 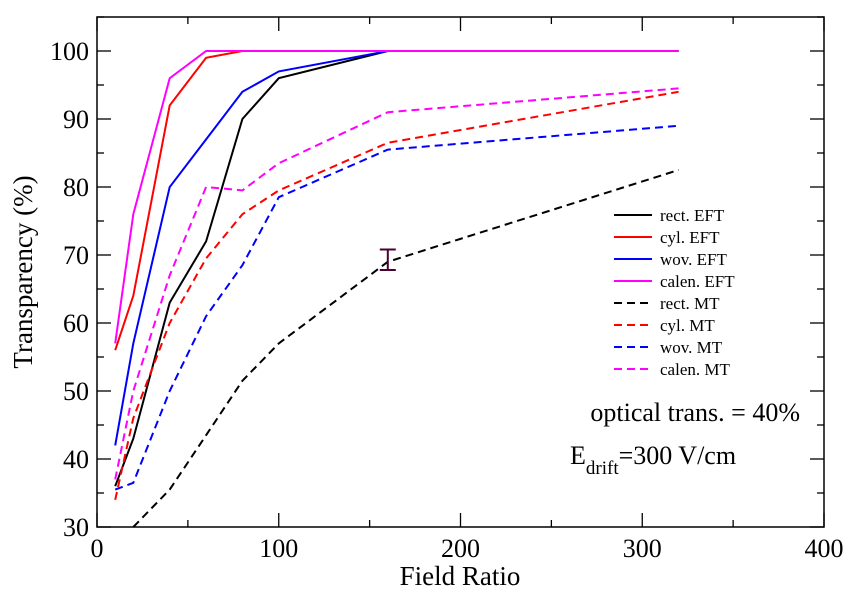 I want to click on optical-transparency-annotation: optical trans. = 40%, so click(x=695, y=412).